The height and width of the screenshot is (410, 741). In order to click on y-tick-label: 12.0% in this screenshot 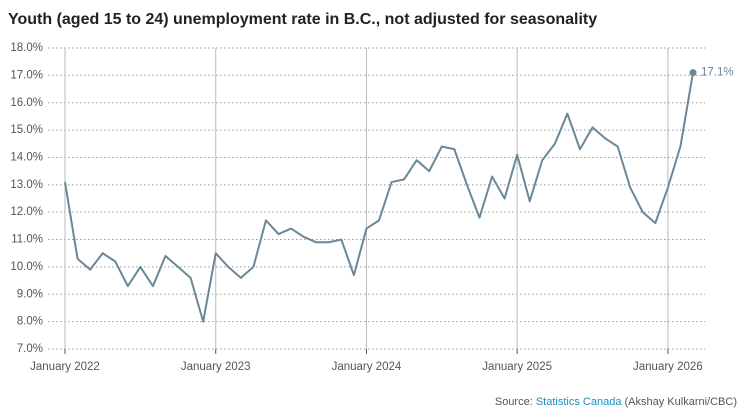, I will do `click(26, 212)`.